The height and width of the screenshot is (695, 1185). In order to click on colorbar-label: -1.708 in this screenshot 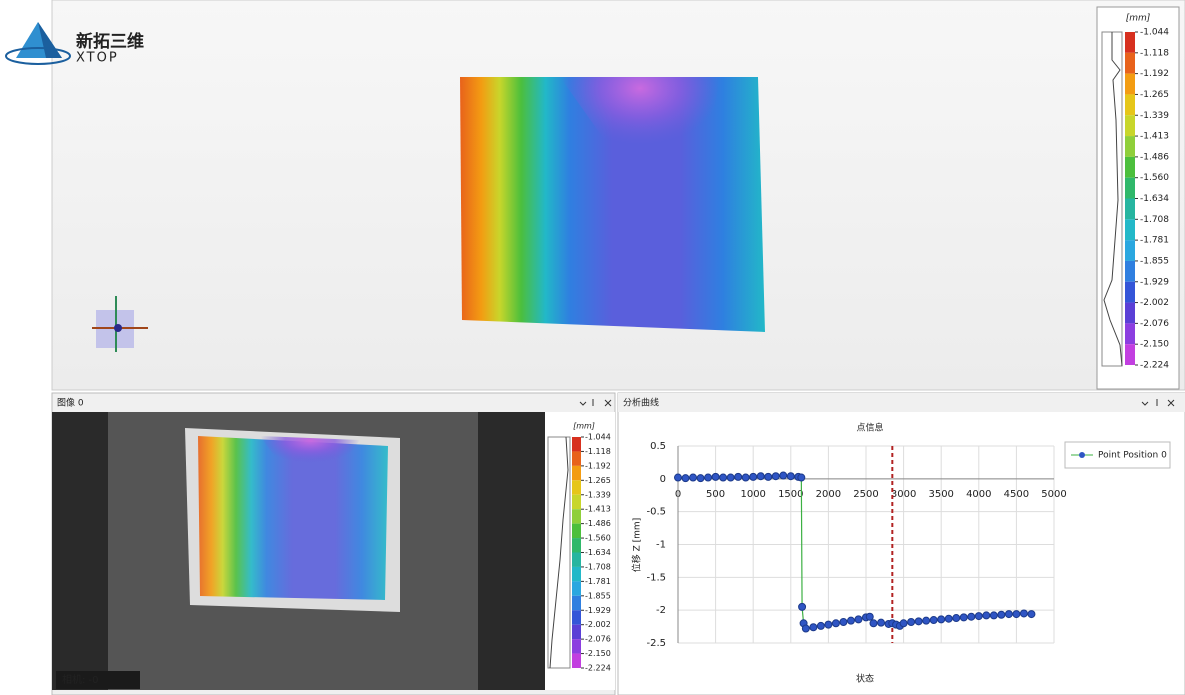, I will do `click(598, 566)`.